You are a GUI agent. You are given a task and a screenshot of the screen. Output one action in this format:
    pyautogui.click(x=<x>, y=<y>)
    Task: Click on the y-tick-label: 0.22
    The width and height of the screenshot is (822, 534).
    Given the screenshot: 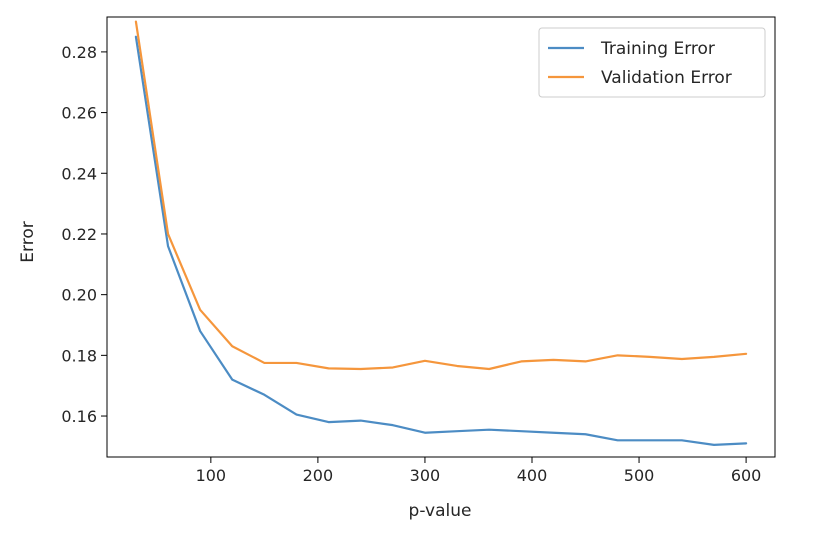 What is the action you would take?
    pyautogui.click(x=79, y=234)
    